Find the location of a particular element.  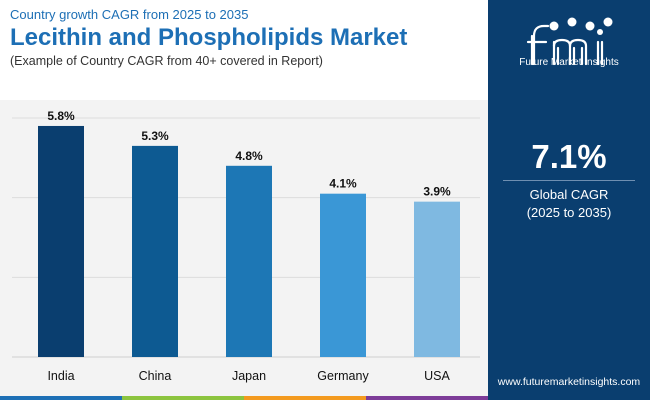

bar-germany is located at coordinates (343, 275).